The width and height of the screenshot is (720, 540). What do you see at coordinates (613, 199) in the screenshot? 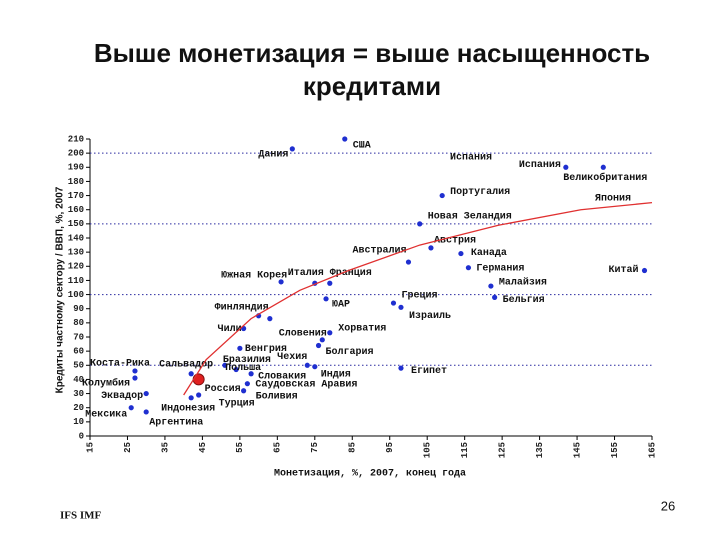
I see `annotation: Япония` at bounding box center [613, 199].